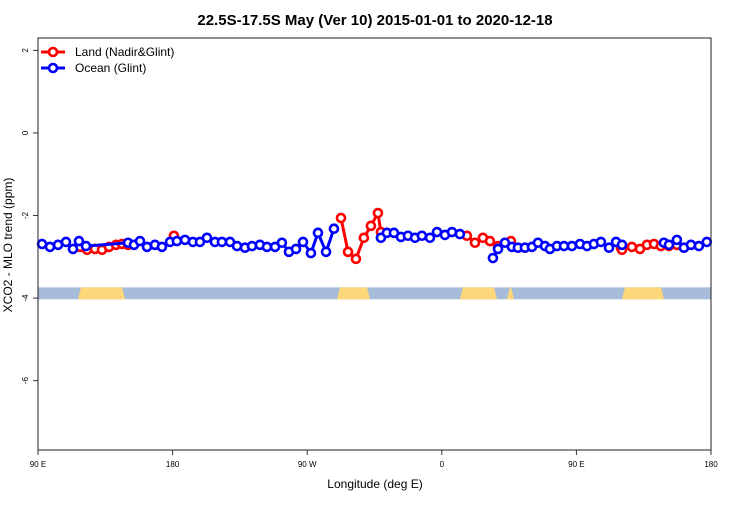 The image size is (750, 505). I want to click on y-tick-label: -2, so click(25, 215).